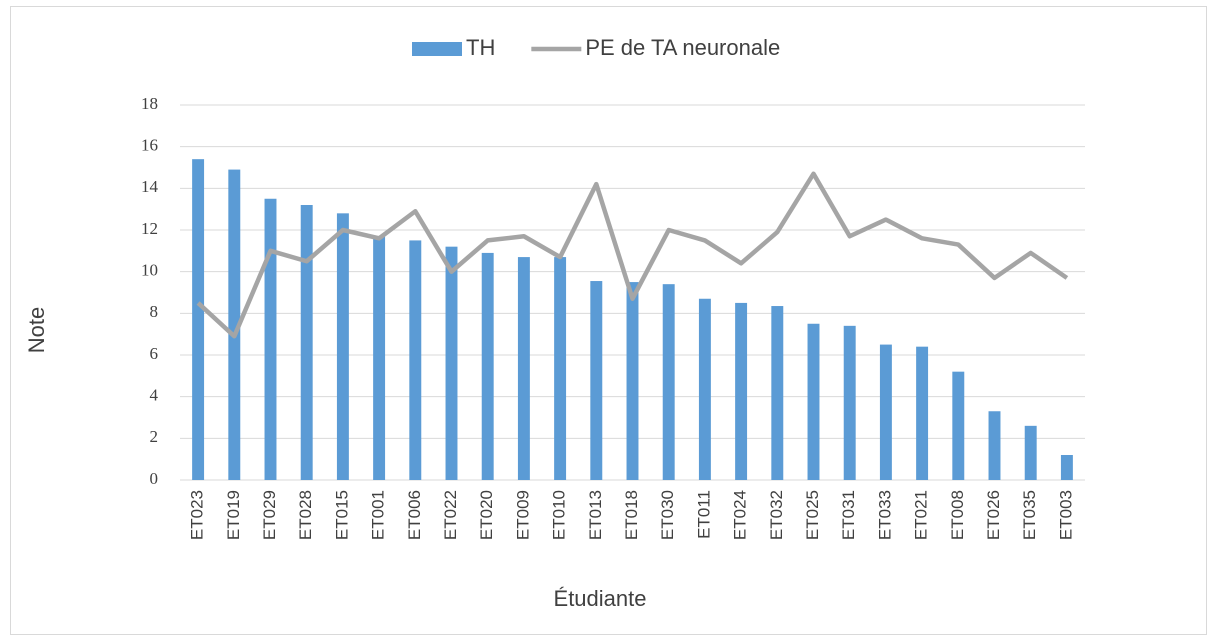  I want to click on x-tick-label: ET019, so click(233, 515).